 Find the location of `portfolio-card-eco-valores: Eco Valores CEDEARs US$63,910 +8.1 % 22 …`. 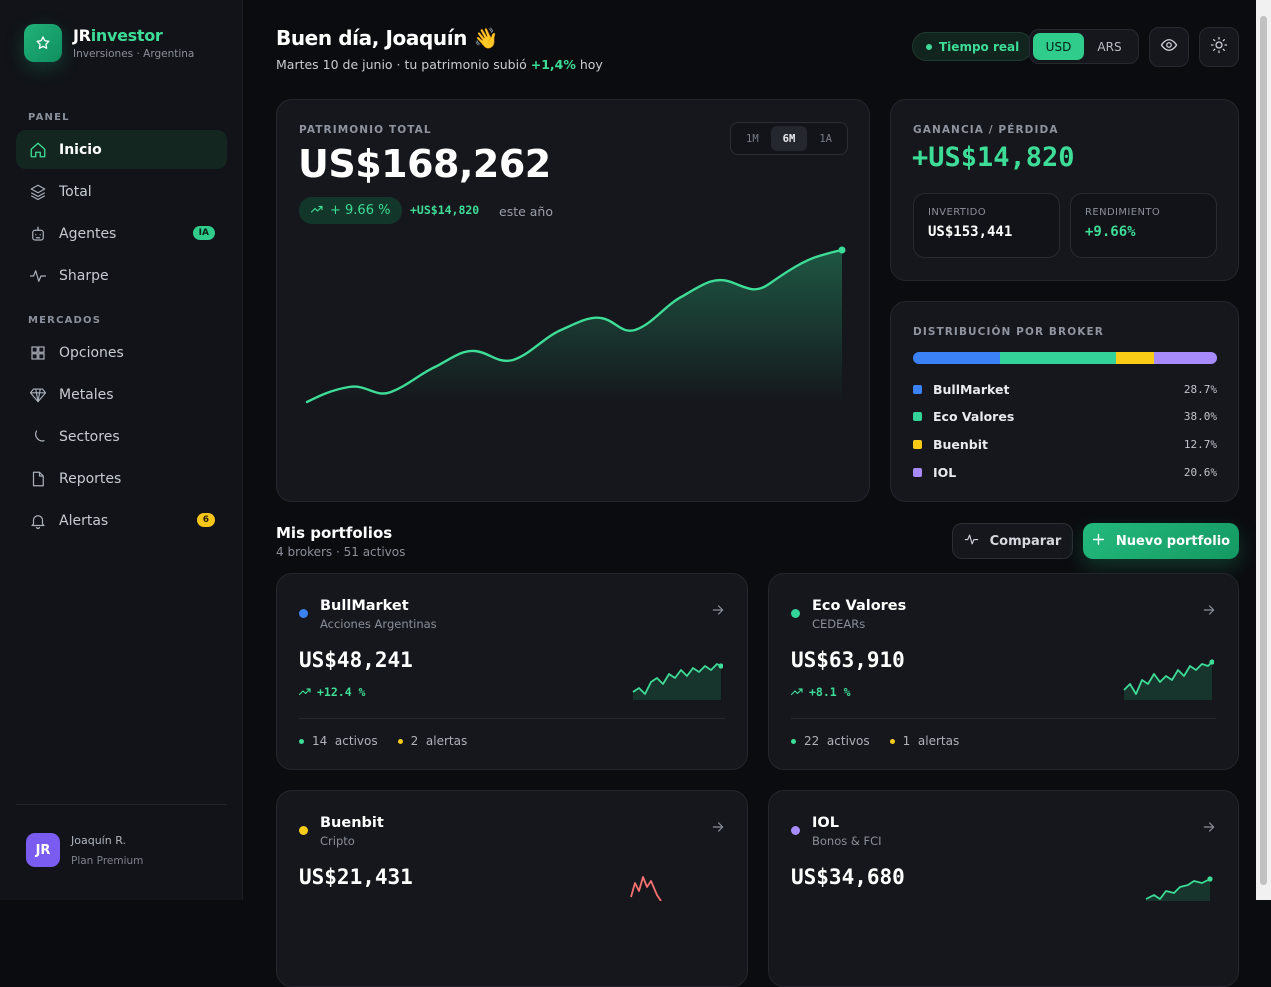

portfolio-card-eco-valores: Eco Valores CEDEARs US$63,910 +8.1 % 22 … is located at coordinates (1003, 671).